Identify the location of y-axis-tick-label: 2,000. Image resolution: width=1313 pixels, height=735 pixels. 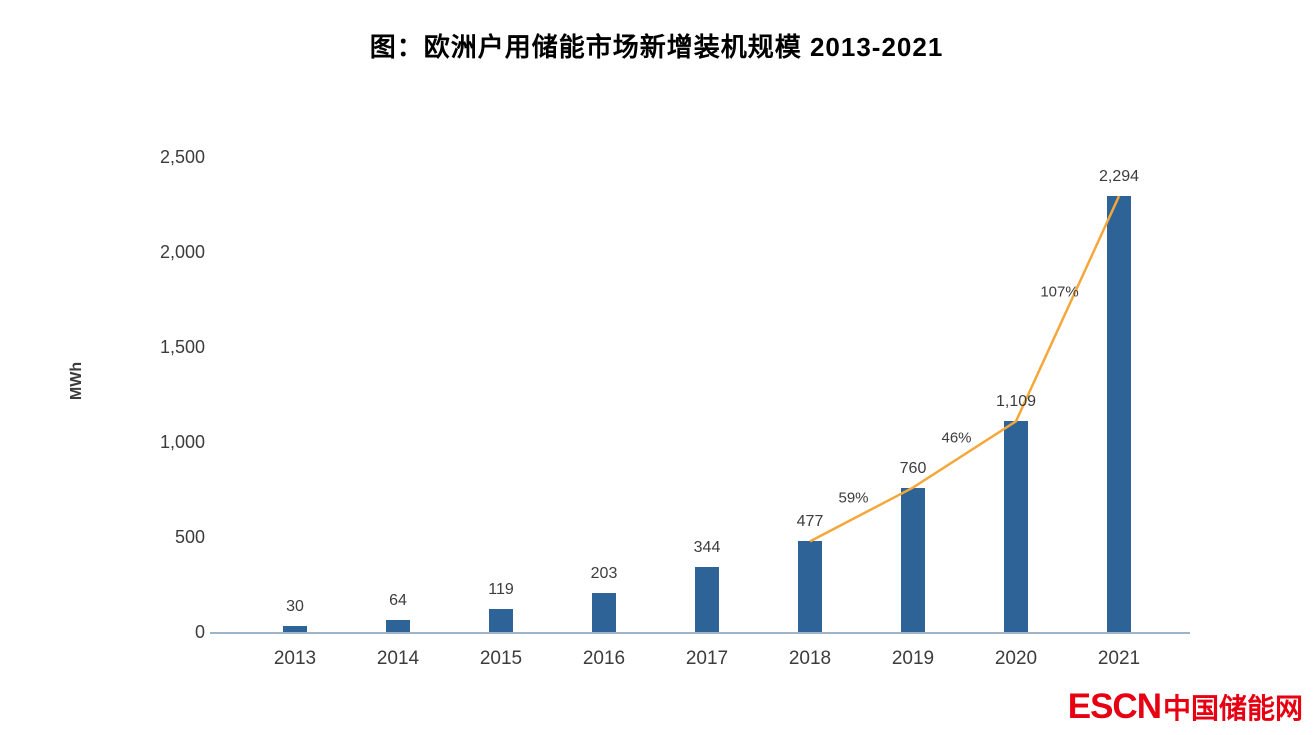
(182, 252).